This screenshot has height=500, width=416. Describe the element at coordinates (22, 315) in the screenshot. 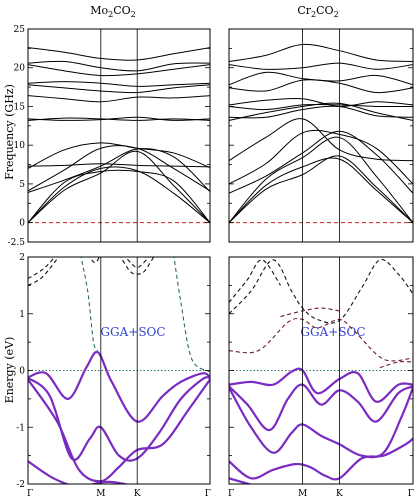

I see `y-tick-label: 1` at that location.